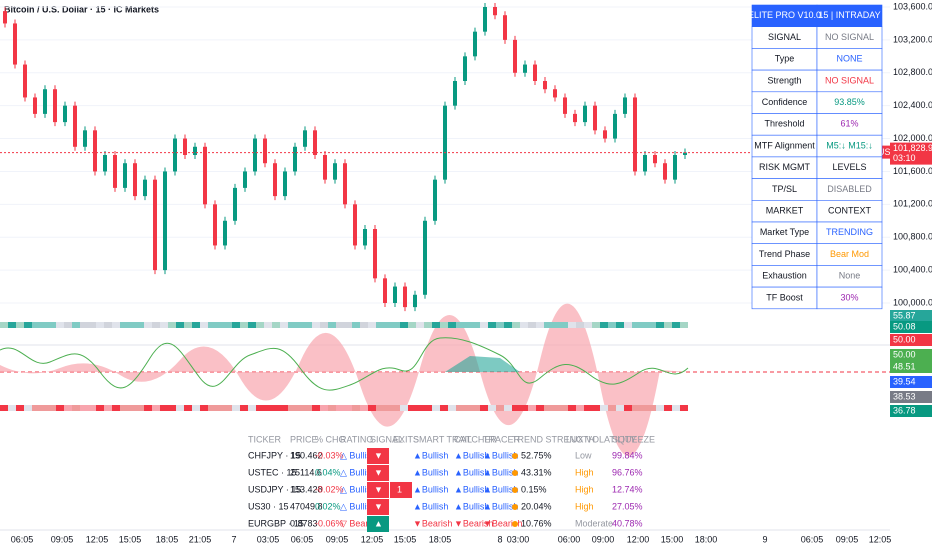  Describe the element at coordinates (849, 124) in the screenshot. I see `table-value: 61%` at that location.